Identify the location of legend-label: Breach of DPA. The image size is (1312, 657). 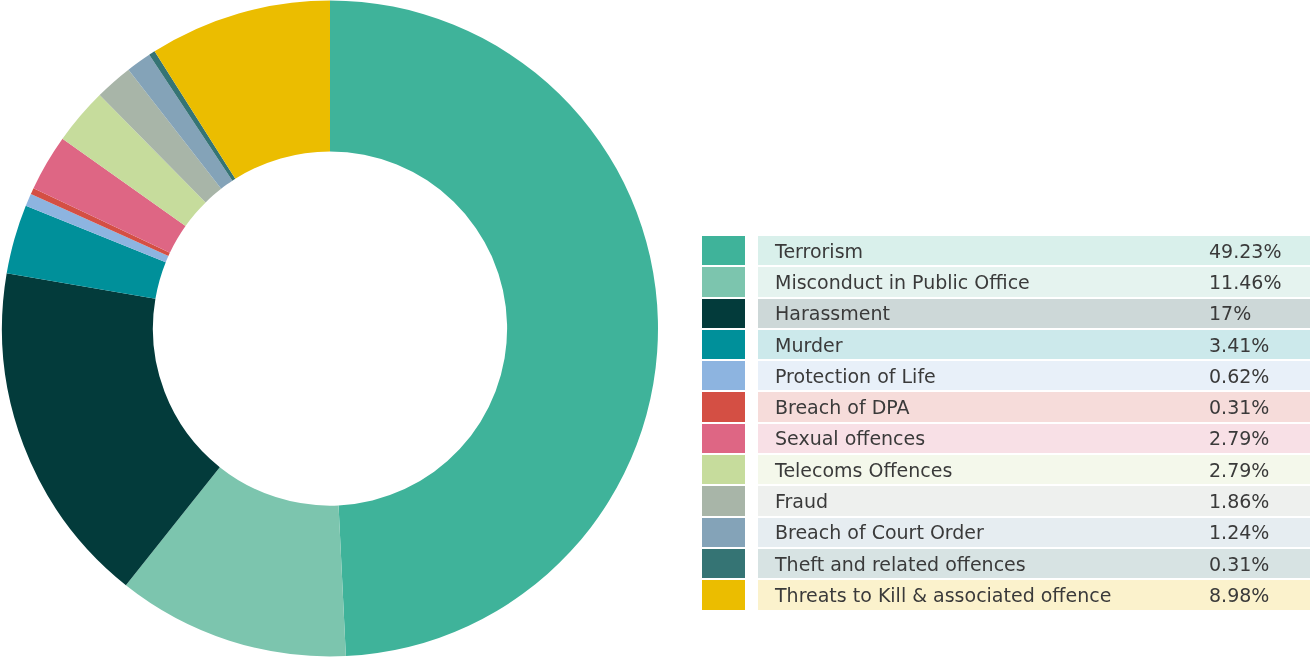
(842, 407).